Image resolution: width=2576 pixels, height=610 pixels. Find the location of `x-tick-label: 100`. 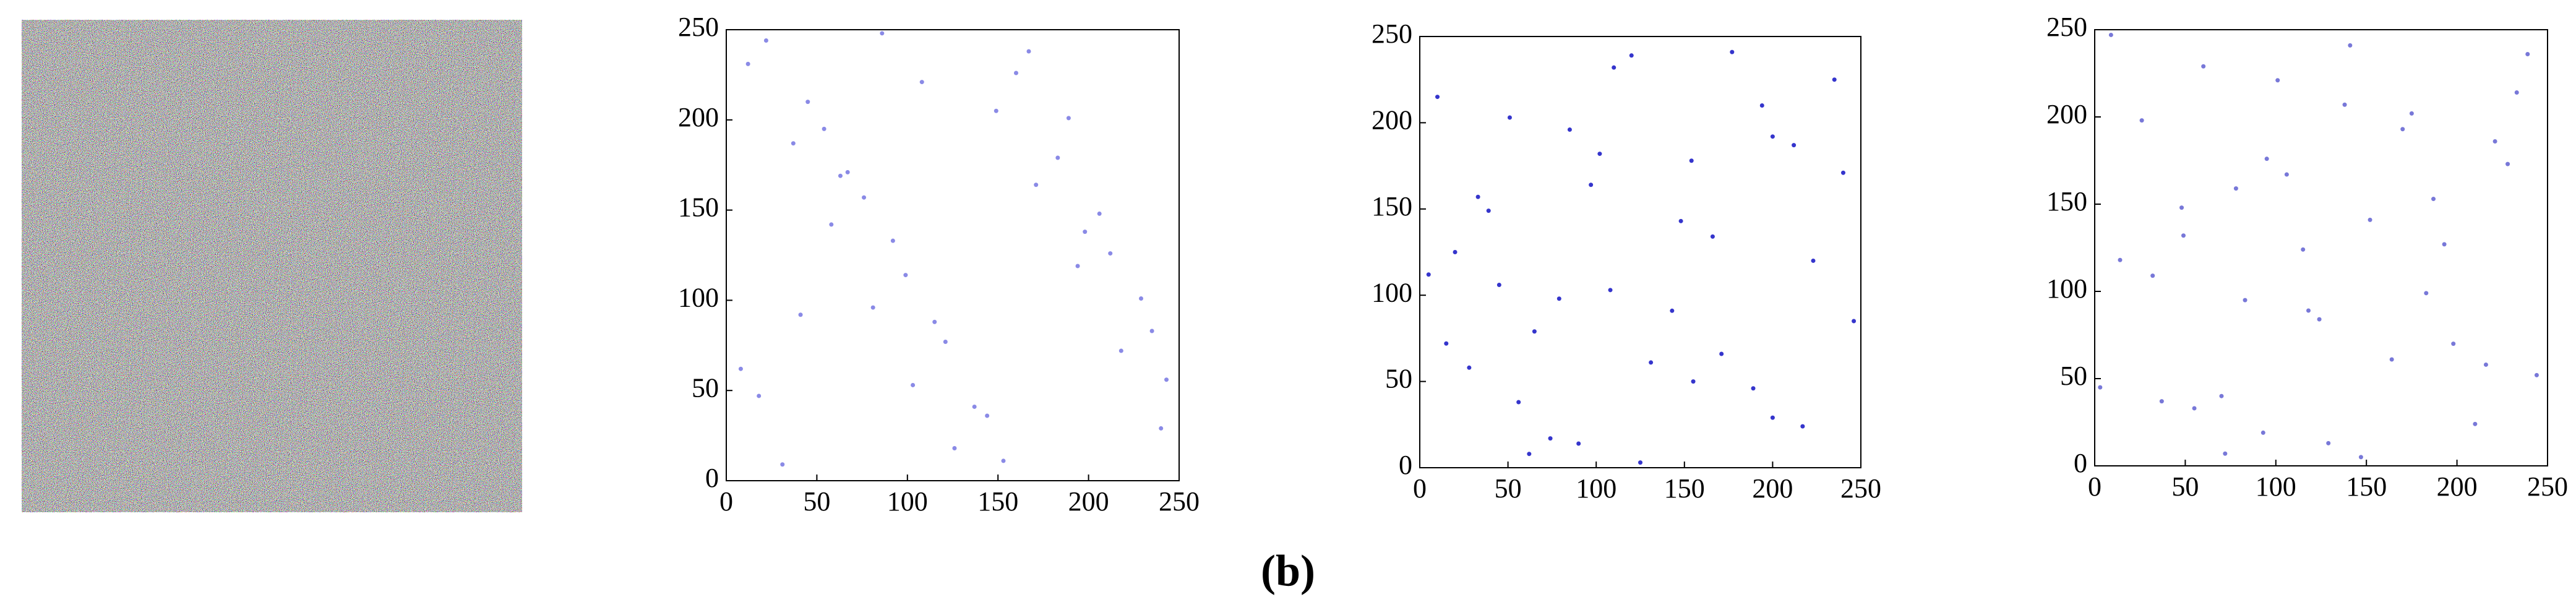

x-tick-label: 100 is located at coordinates (907, 501).